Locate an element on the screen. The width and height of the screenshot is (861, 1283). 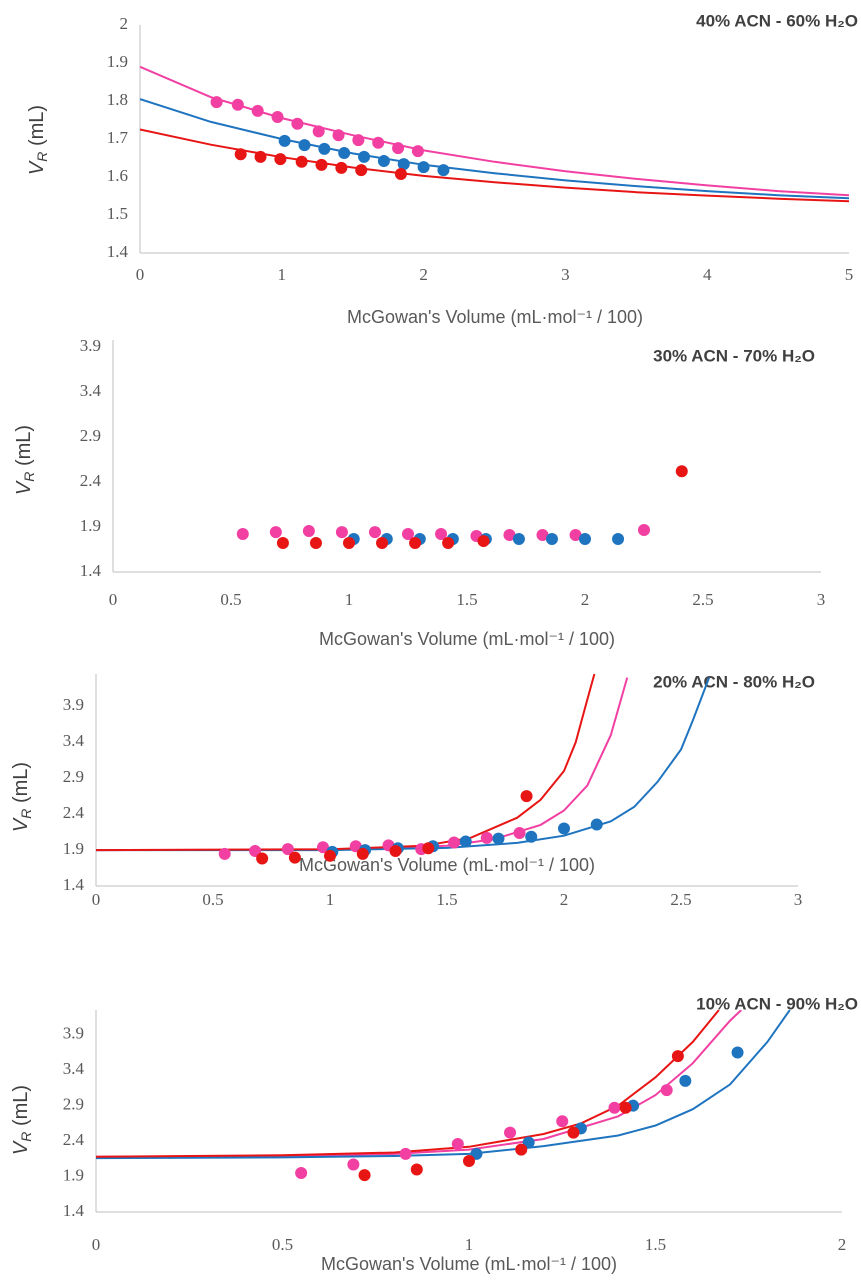
y-tick-label: 1.7 is located at coordinates (118, 137).